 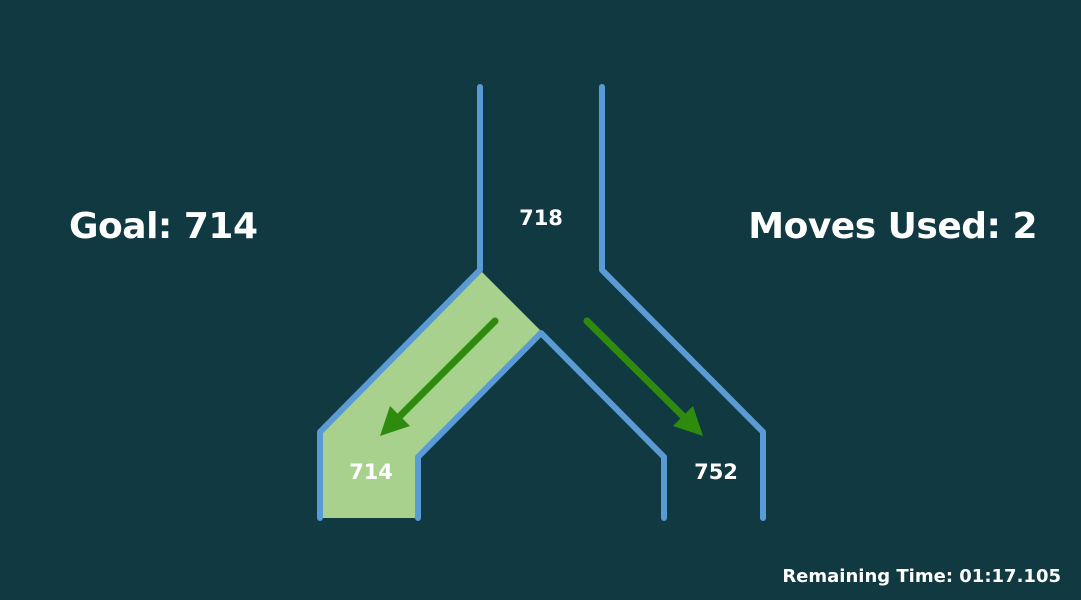 I want to click on right-value: 752, so click(x=716, y=472).